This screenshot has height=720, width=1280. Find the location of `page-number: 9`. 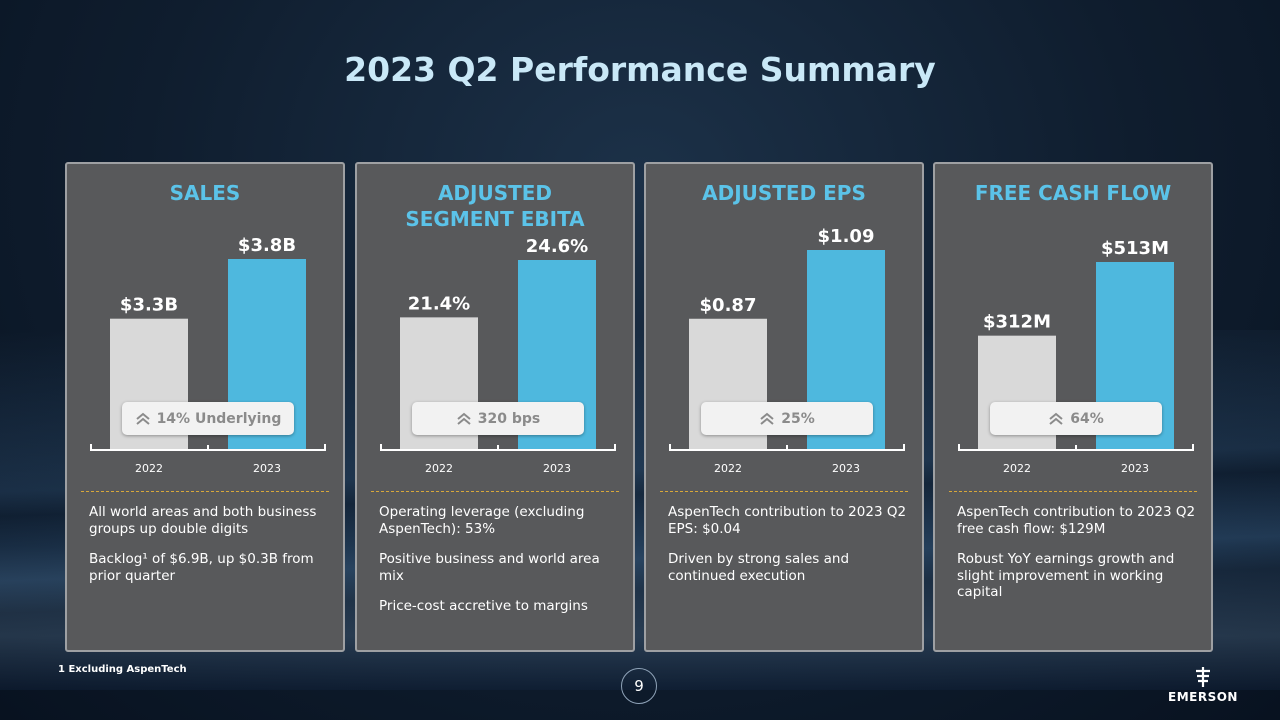

page-number: 9 is located at coordinates (639, 686).